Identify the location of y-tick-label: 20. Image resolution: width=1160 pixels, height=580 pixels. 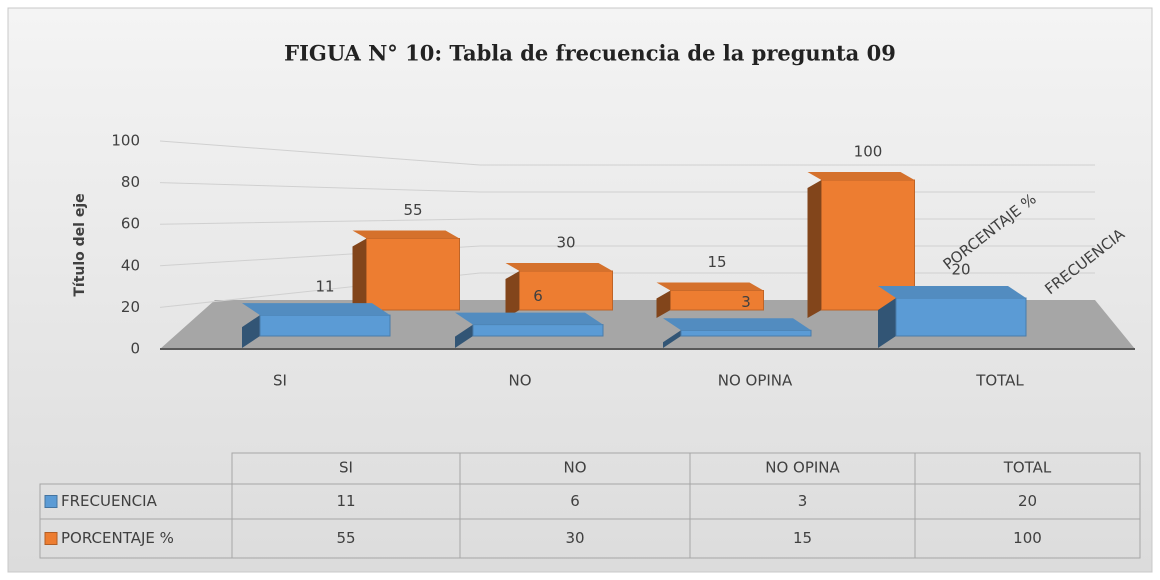
(130, 307).